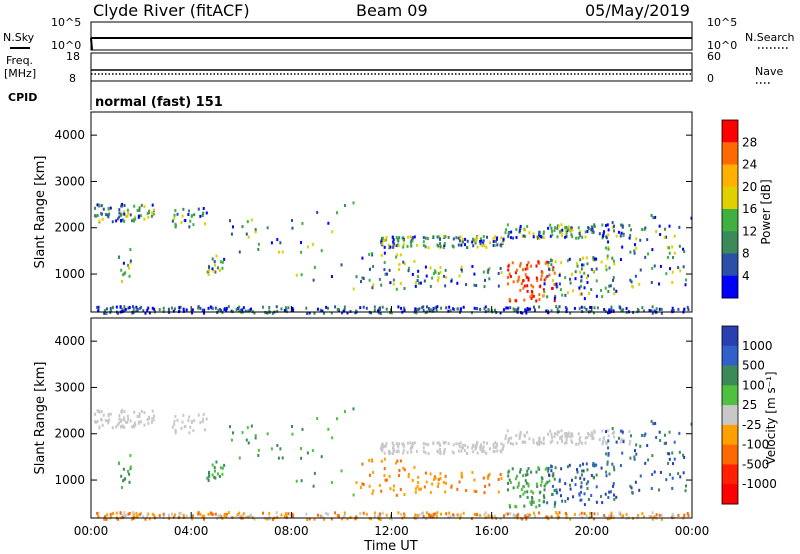  What do you see at coordinates (291, 531) in the screenshot?
I see `x-tick-label: 08:00` at bounding box center [291, 531].